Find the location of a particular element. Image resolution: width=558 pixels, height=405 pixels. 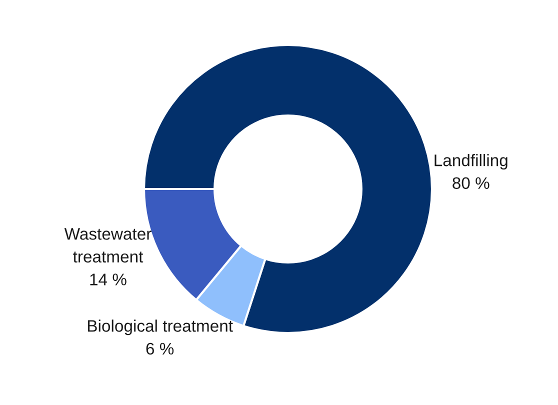

data-label: 6 % is located at coordinates (160, 348).